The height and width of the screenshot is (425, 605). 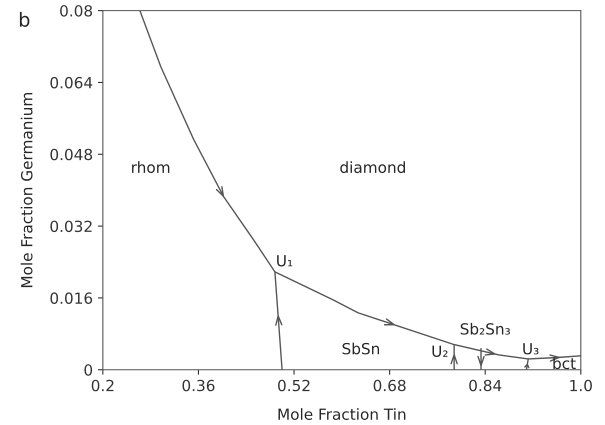 I want to click on annotation: U₃, so click(x=530, y=348).